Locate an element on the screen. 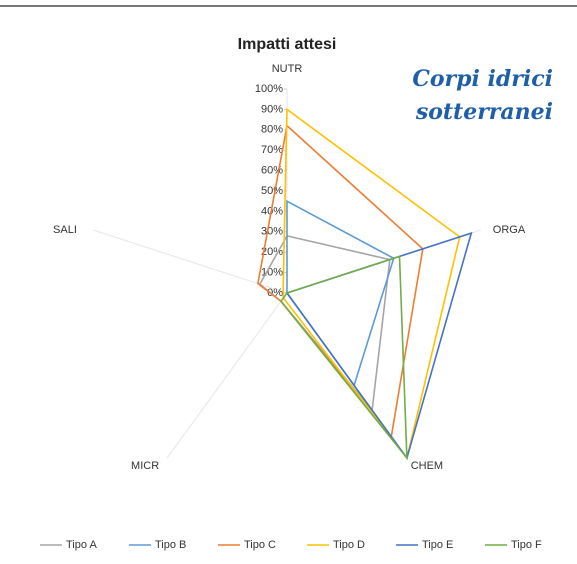  annotation: sotterranei is located at coordinates (484, 112).